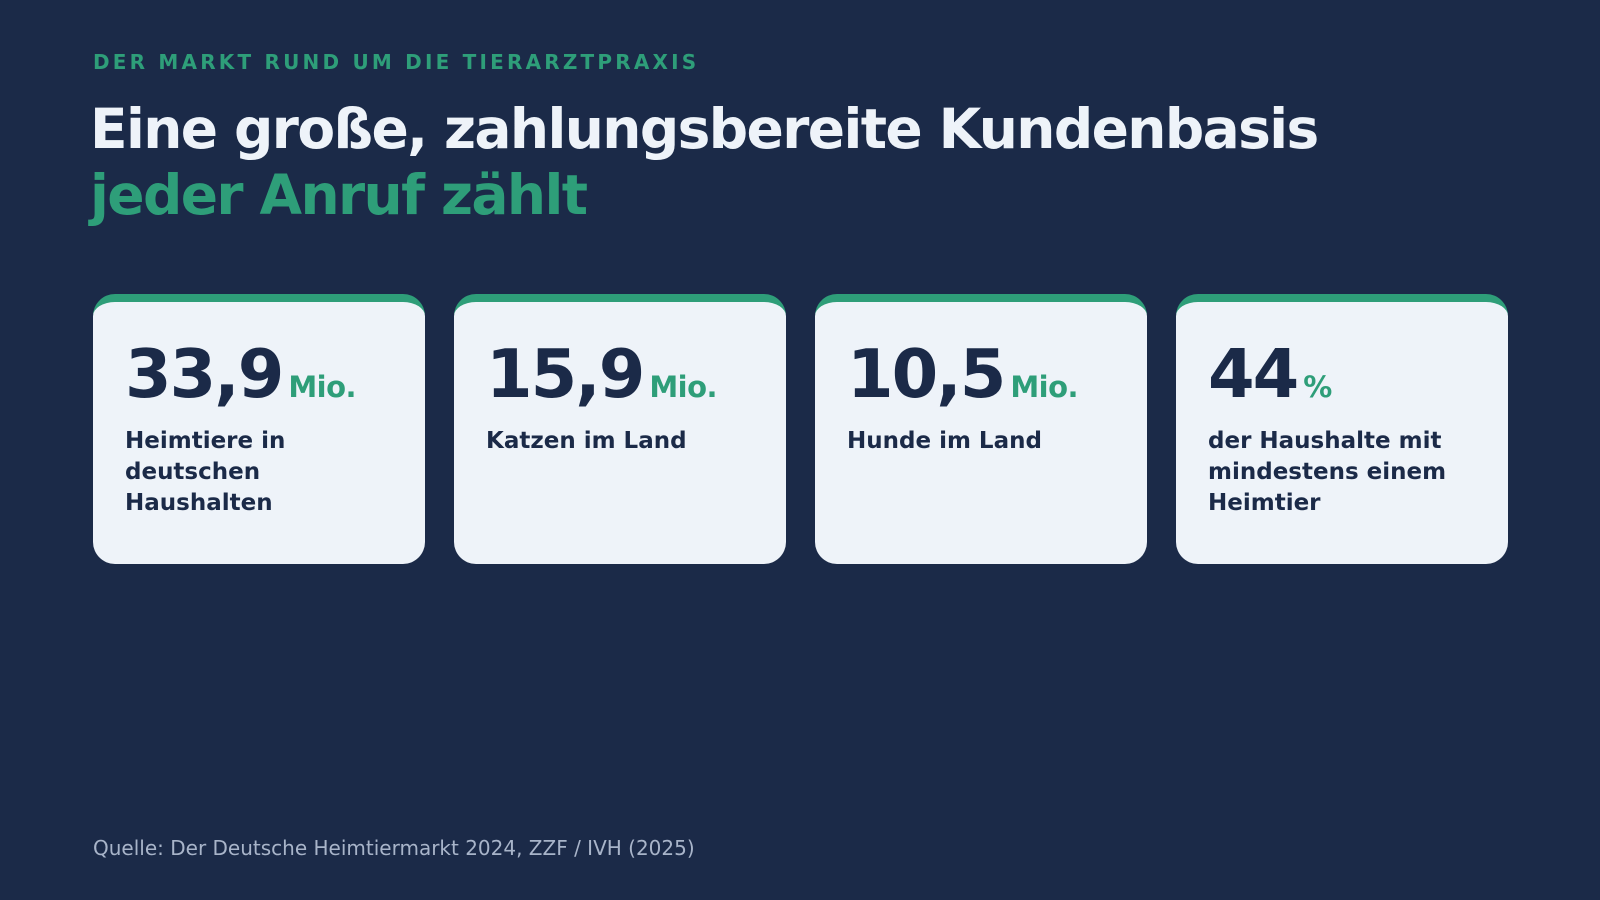 The image size is (1600, 900). I want to click on stat-label: Heimtiere in deutschen Haushalten, so click(205, 472).